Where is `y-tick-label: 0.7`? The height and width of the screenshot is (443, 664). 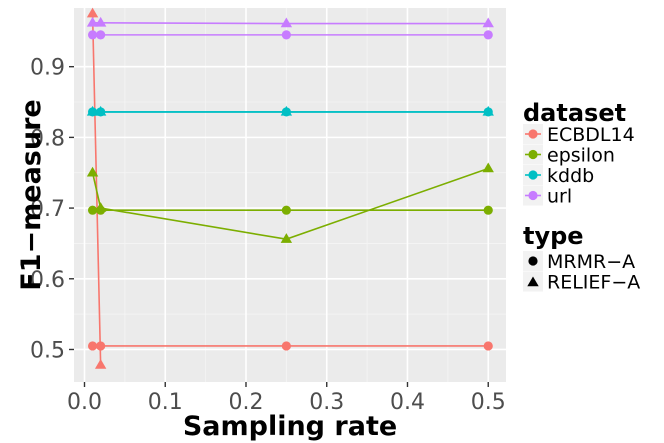 y-tick-label: 0.7 is located at coordinates (47, 209).